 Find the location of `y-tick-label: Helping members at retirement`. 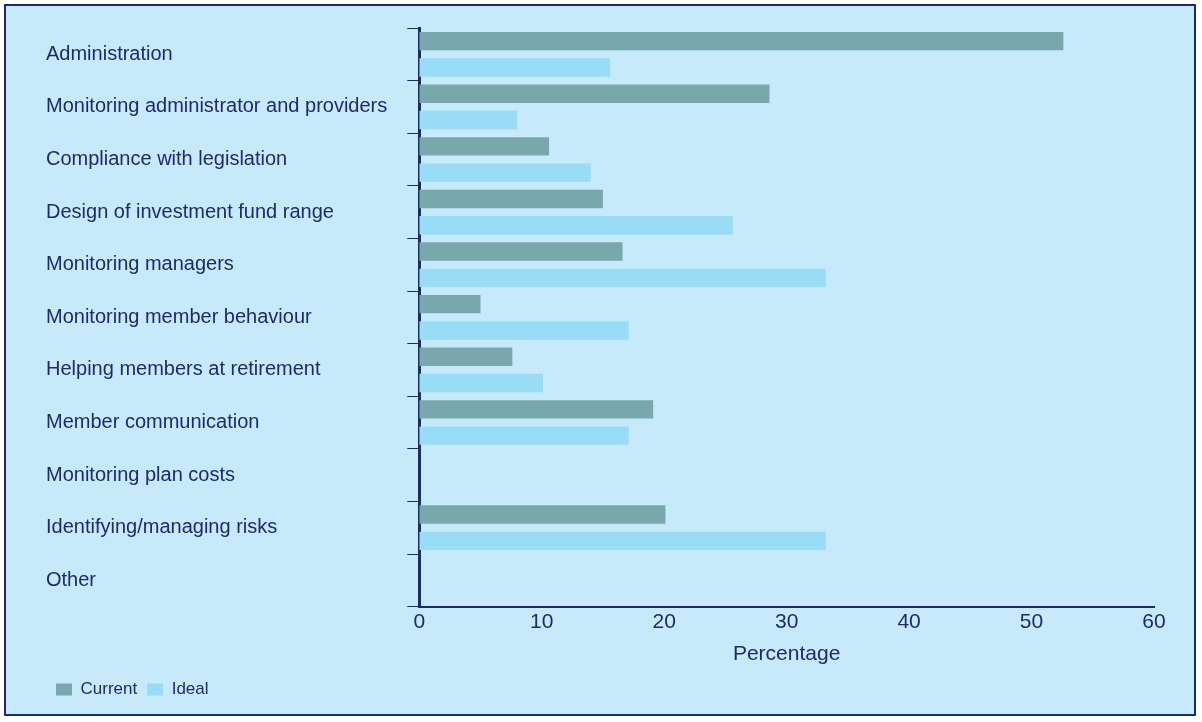

y-tick-label: Helping members at retirement is located at coordinates (183, 368).